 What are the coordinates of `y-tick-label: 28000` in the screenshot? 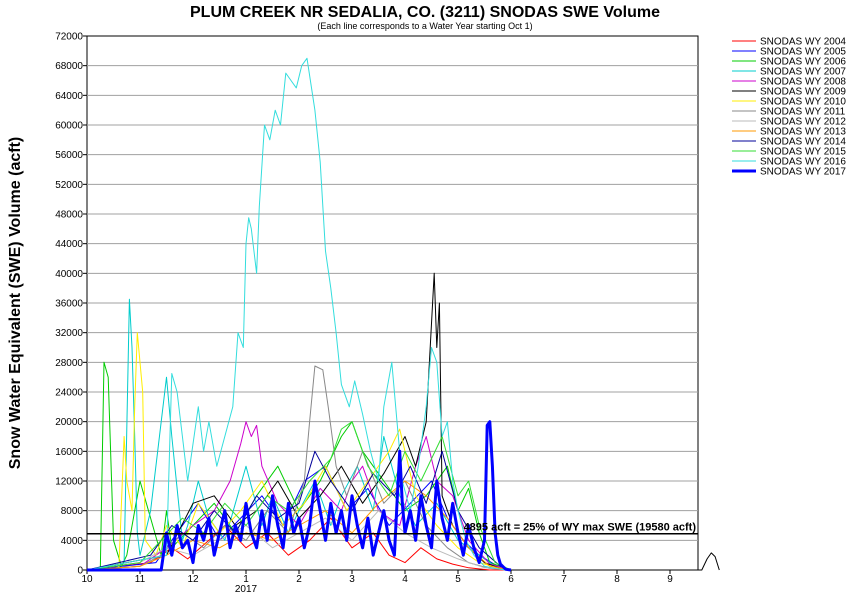 It's located at (69, 363).